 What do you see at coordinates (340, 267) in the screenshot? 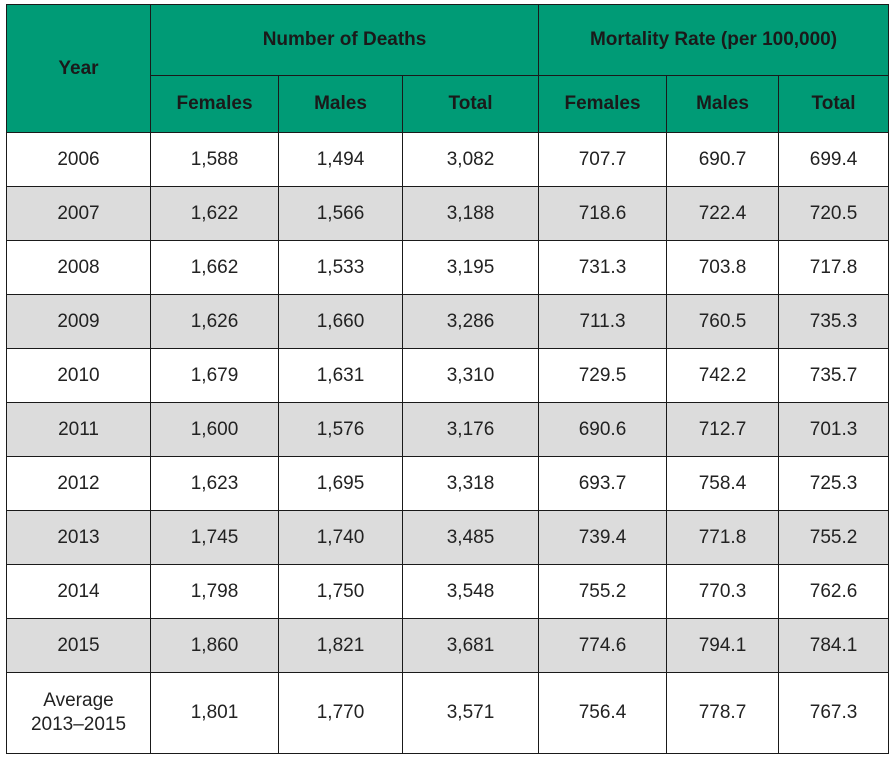
I see `deaths-males-cell: 1,533` at bounding box center [340, 267].